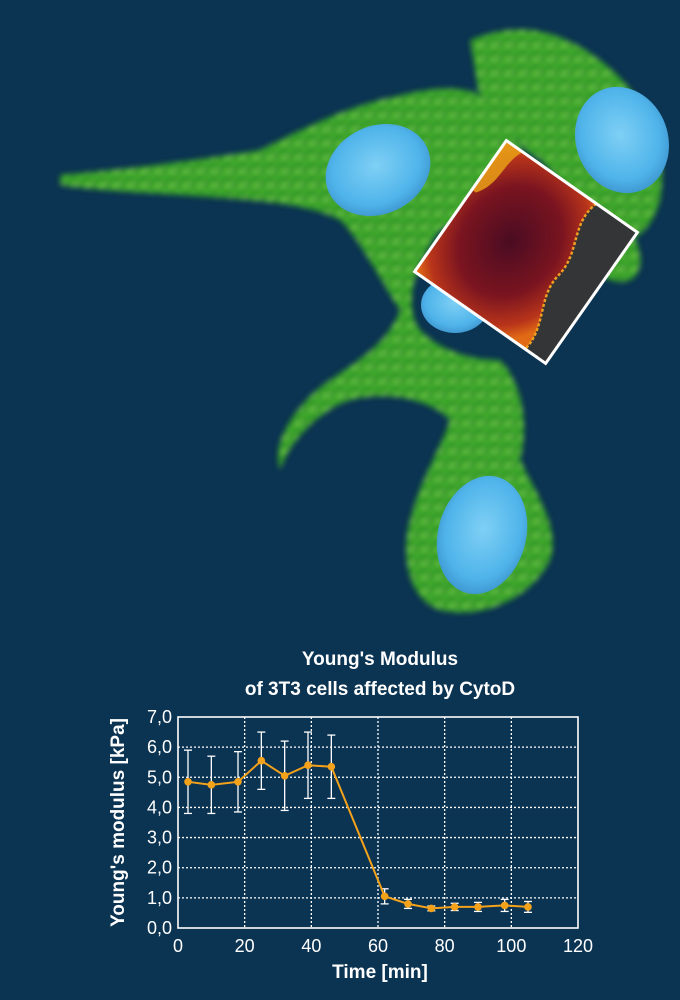  What do you see at coordinates (245, 946) in the screenshot?
I see `x-tick-label: 20` at bounding box center [245, 946].